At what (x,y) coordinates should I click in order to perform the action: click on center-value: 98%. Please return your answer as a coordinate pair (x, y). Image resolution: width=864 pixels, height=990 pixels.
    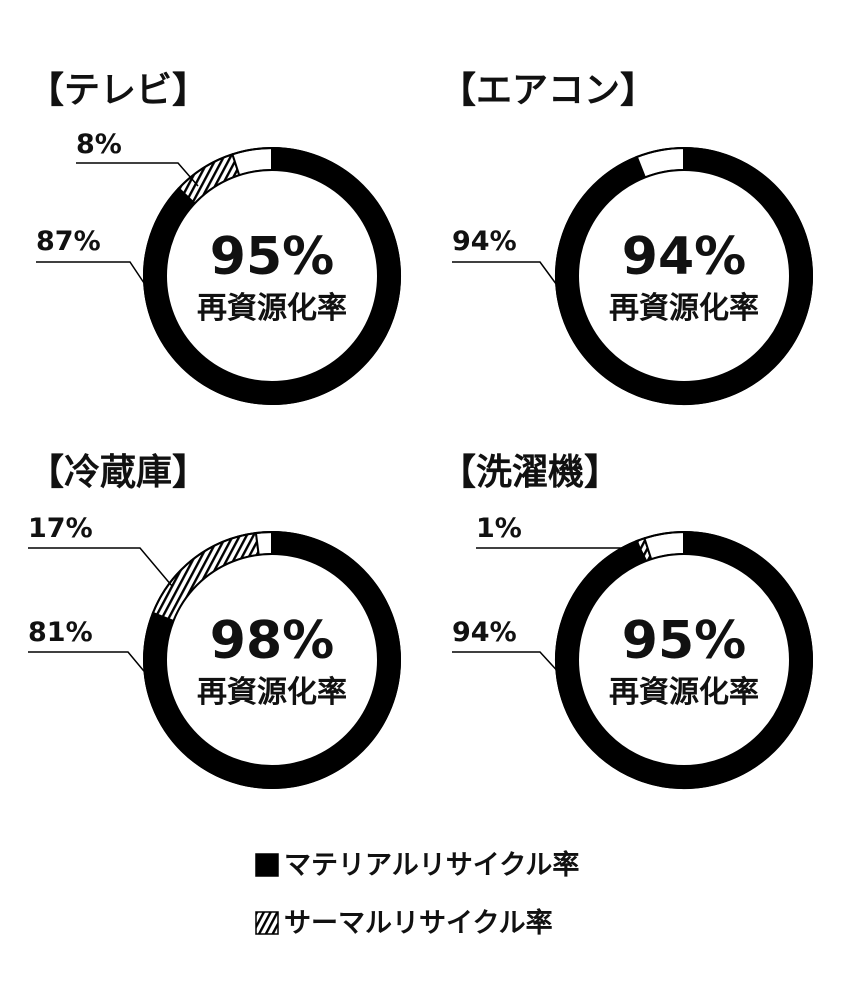
    Looking at the image, I should click on (272, 641).